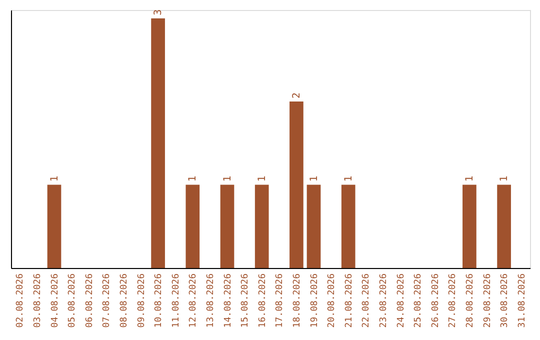 Image resolution: width=540 pixels, height=340 pixels. I want to click on x-tick-label: 30.08.2026, so click(505, 301).